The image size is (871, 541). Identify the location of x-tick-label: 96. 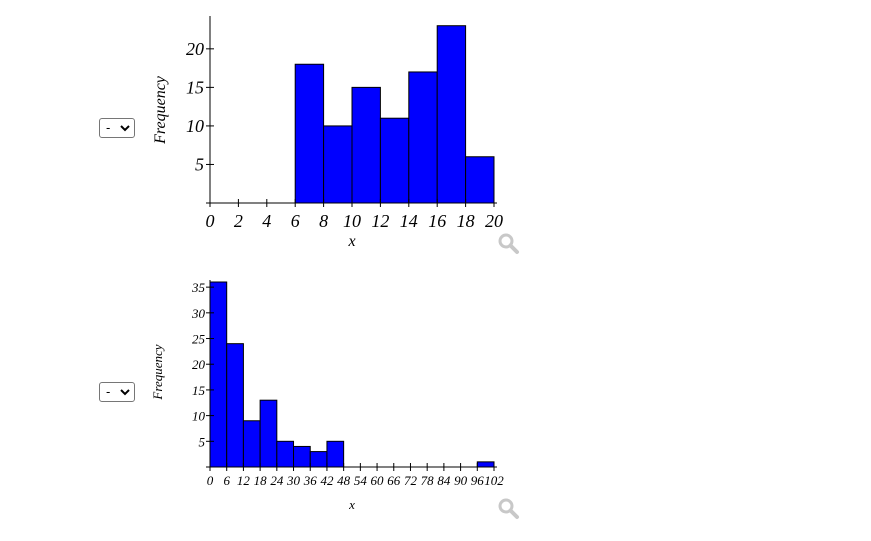
(478, 480).